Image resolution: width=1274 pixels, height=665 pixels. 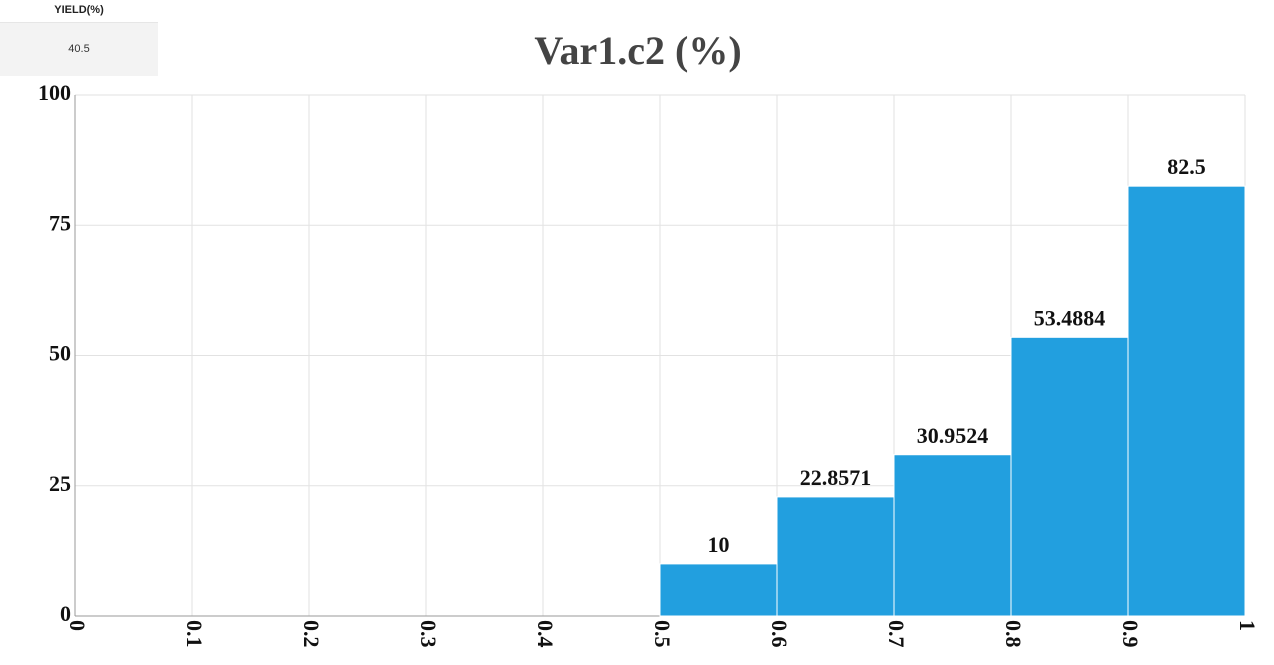 I want to click on yield-header: YIELD(%), so click(x=79, y=11).